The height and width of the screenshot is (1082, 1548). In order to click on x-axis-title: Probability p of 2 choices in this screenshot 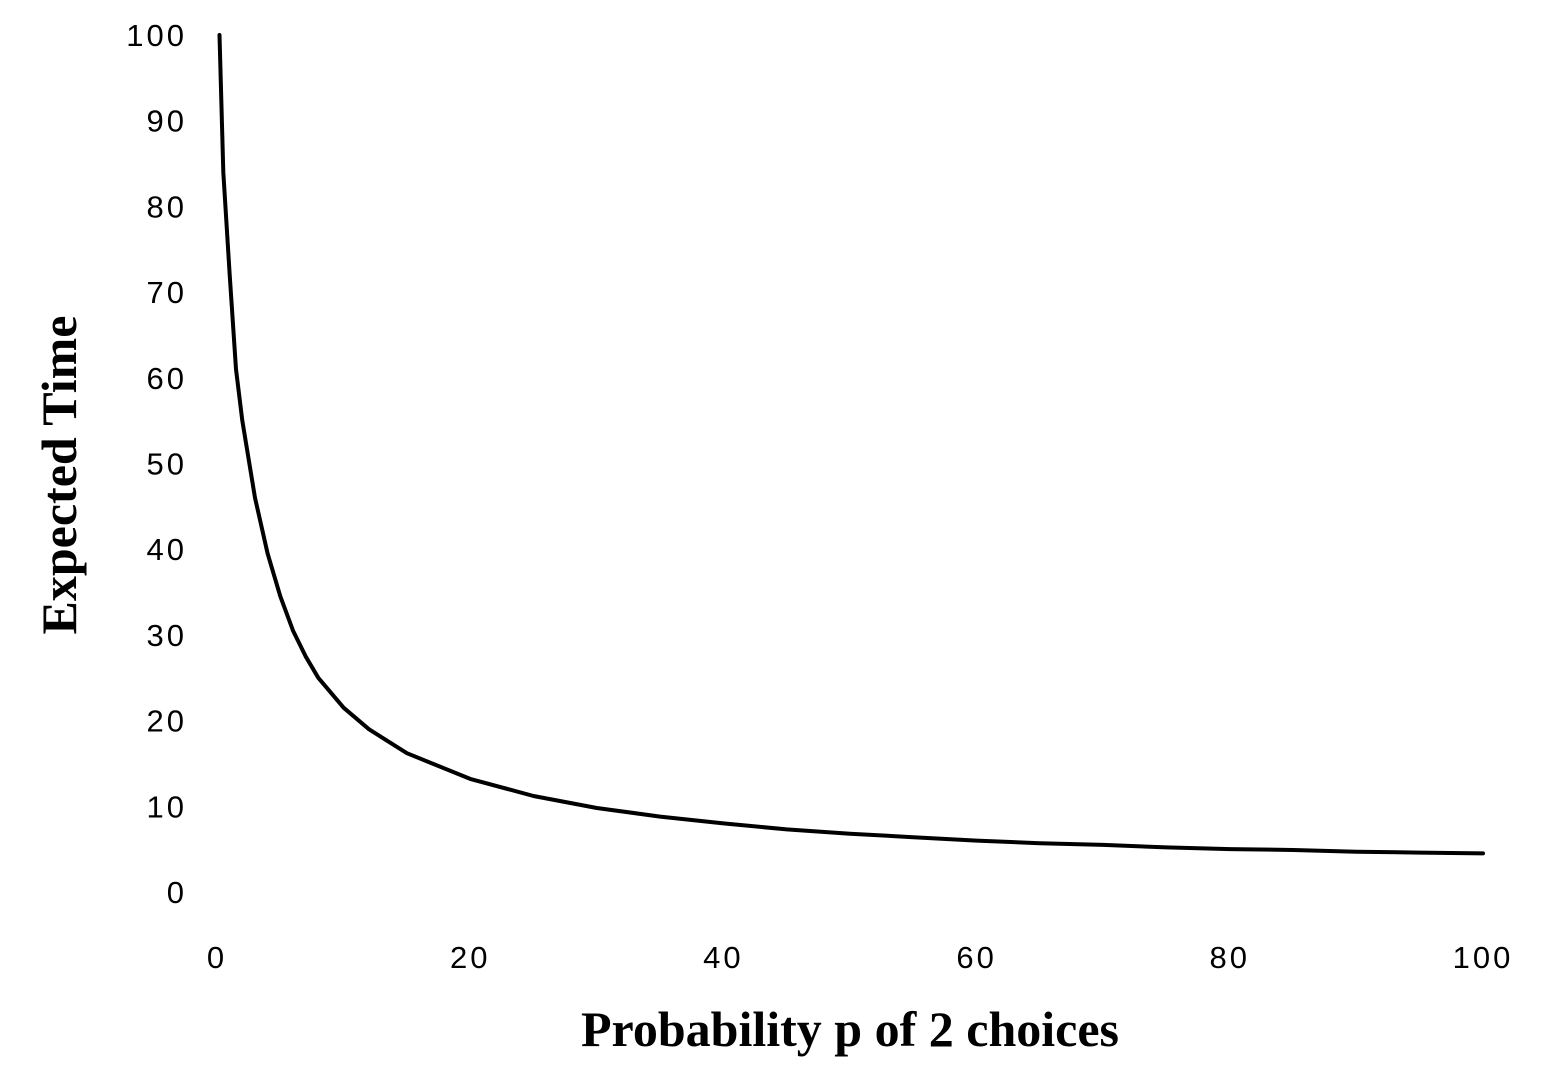, I will do `click(850, 1029)`.